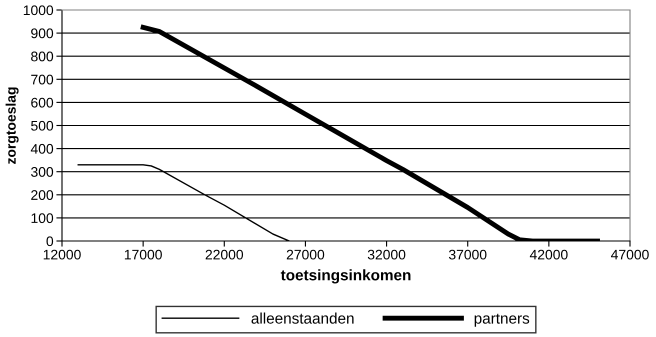  What do you see at coordinates (345, 276) in the screenshot?
I see `x-axis-title: toetsingsinkomen` at bounding box center [345, 276].